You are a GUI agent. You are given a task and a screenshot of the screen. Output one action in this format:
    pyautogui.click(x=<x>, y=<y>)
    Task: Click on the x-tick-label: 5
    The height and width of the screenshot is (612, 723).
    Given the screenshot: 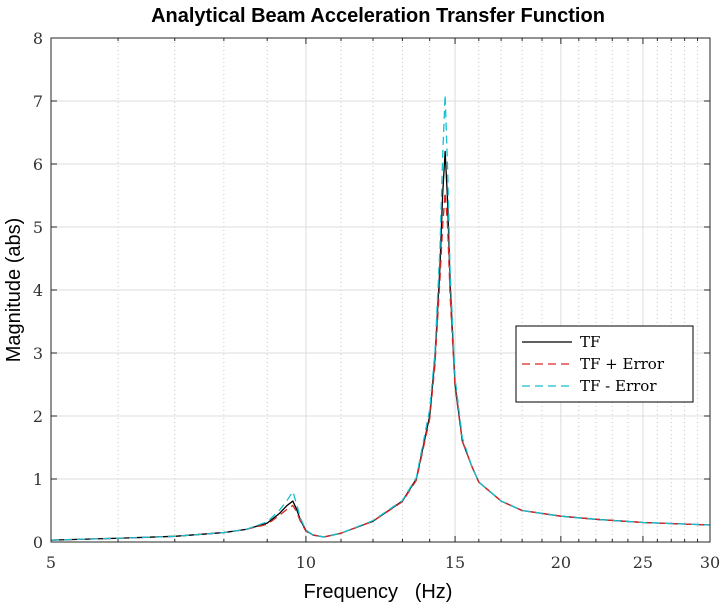 What is the action you would take?
    pyautogui.click(x=51, y=562)
    